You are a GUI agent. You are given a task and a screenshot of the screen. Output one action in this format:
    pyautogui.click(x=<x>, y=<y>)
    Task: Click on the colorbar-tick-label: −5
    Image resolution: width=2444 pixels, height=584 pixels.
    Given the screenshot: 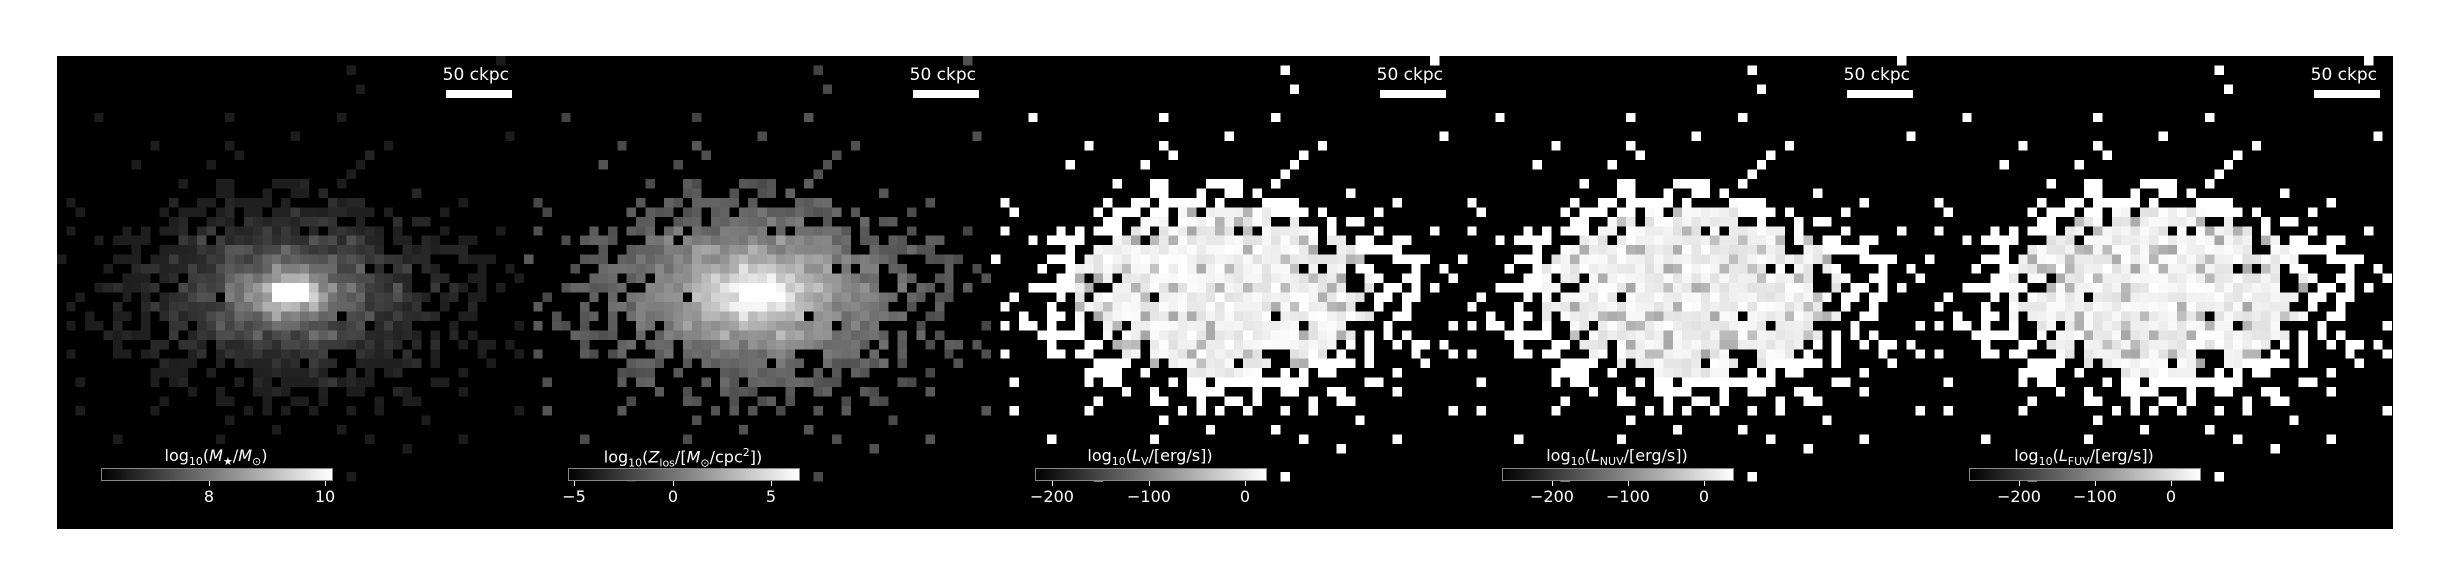 What is the action you would take?
    pyautogui.click(x=574, y=496)
    